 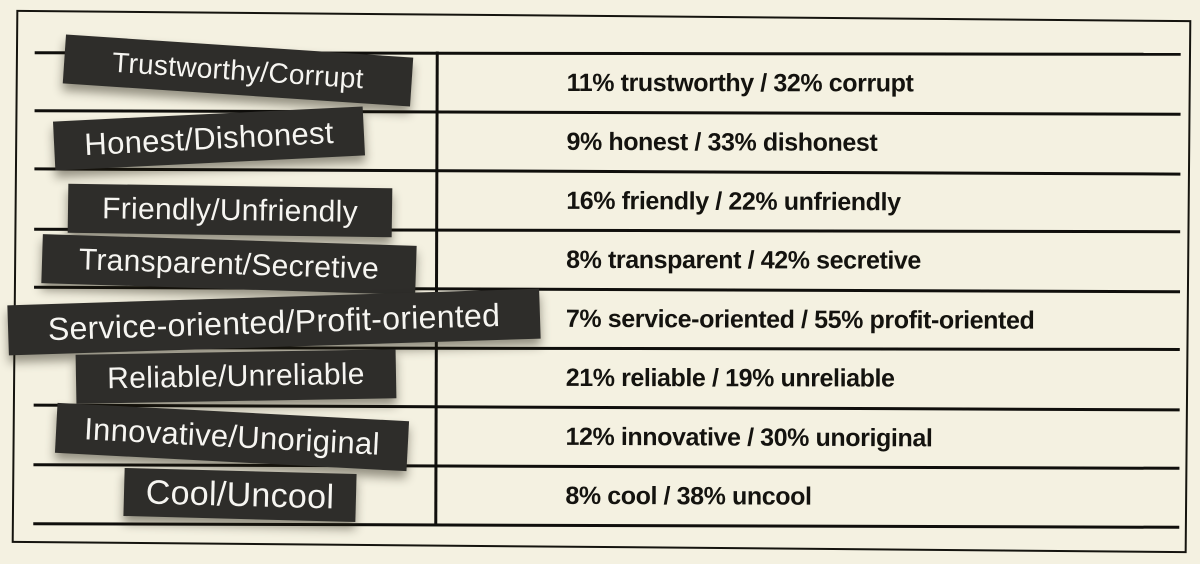 I want to click on attribute-label-text: Friendly/Unfriendly, so click(x=230, y=210).